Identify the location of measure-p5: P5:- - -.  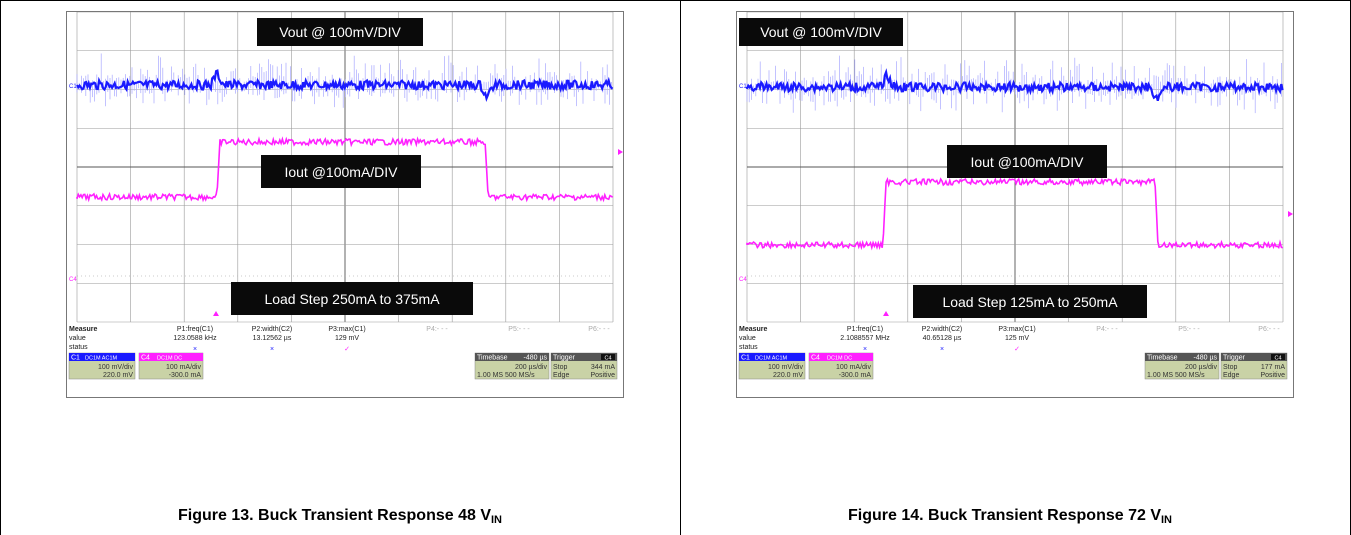
(1189, 329).